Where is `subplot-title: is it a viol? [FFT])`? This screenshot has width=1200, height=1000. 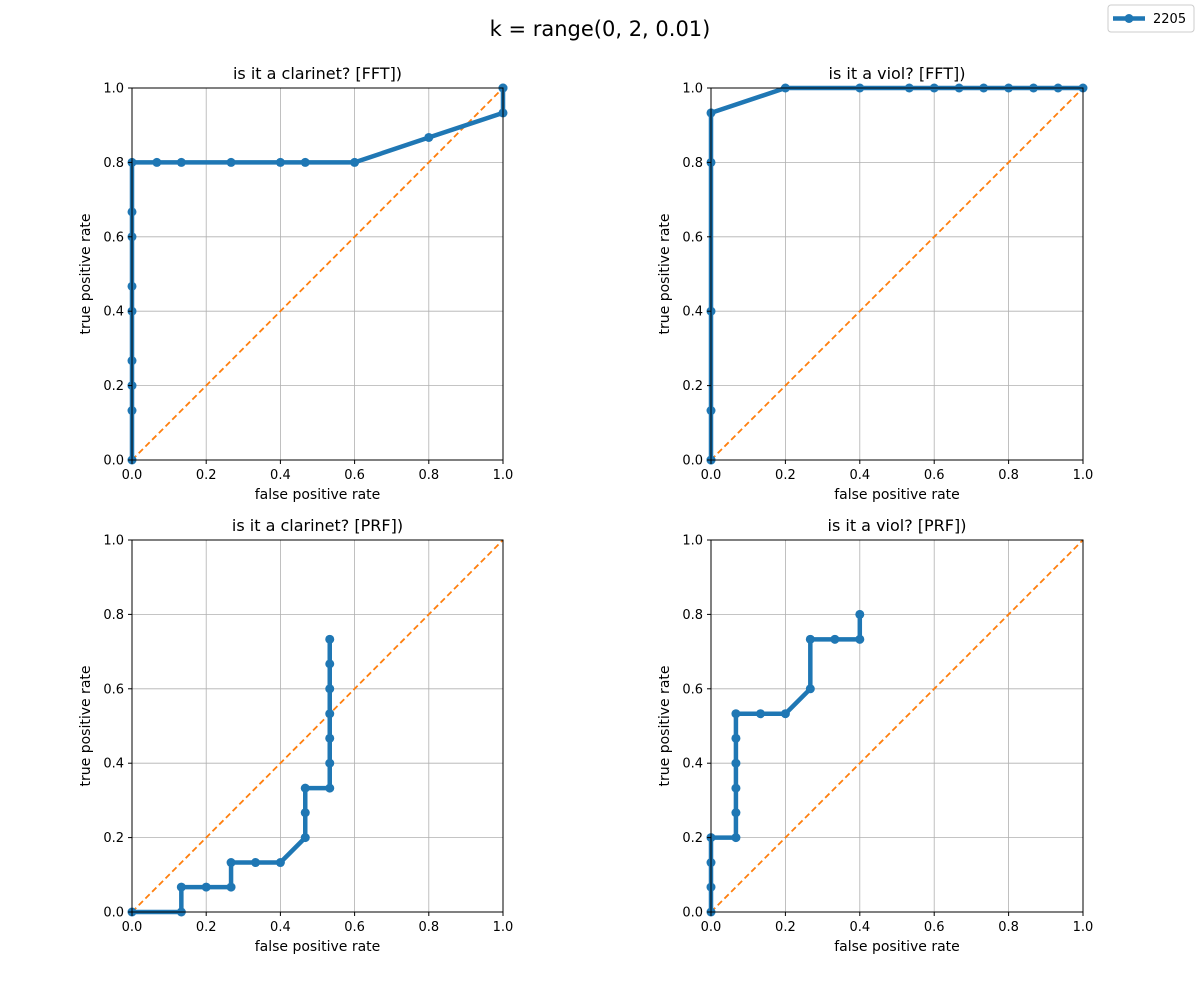 subplot-title: is it a viol? [FFT]) is located at coordinates (897, 73).